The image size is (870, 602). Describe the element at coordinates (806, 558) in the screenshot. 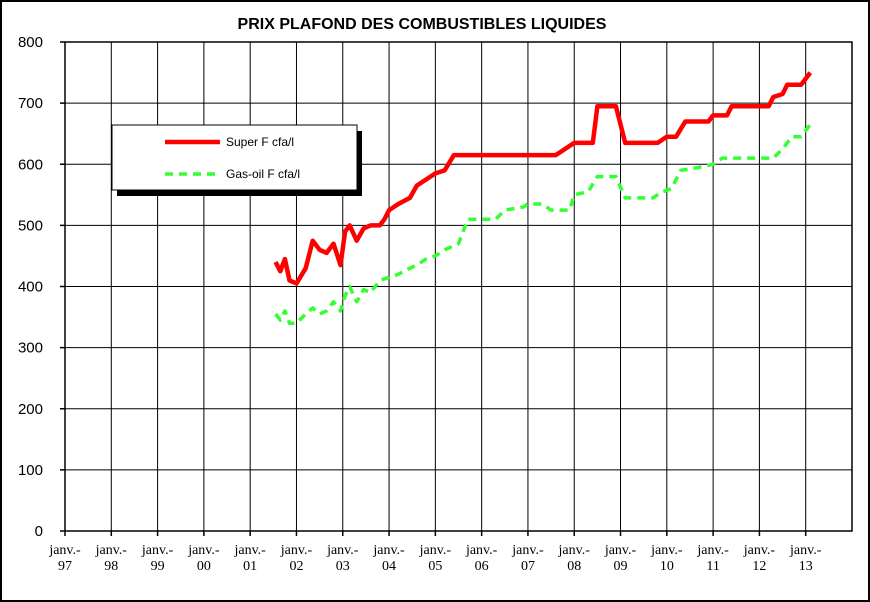

I see `x-tick-label: janv.- 13` at that location.